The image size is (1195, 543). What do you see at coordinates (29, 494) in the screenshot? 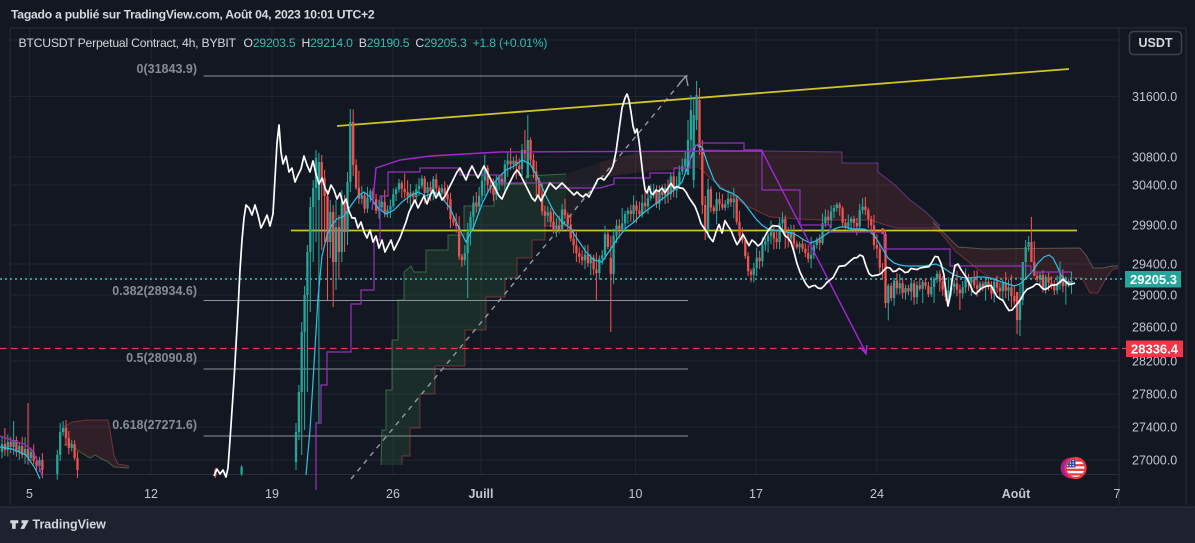
I see `svg-text: 5` at bounding box center [29, 494].